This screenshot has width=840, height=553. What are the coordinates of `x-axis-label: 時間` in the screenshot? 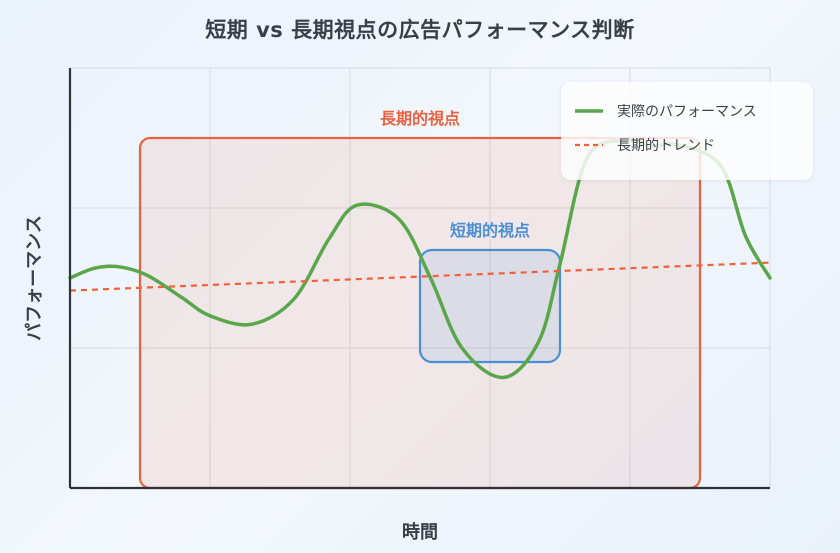 It's located at (420, 532).